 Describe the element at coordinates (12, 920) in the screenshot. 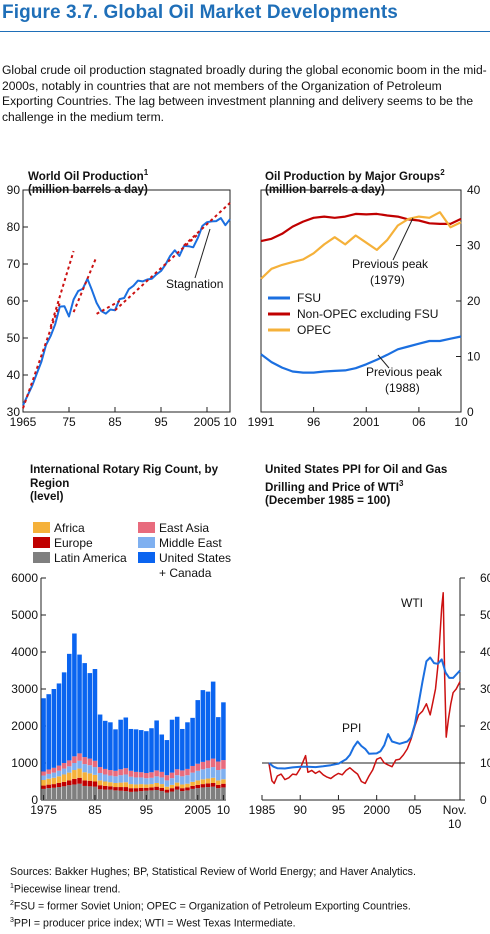

I see `footnote-mark: 3` at that location.